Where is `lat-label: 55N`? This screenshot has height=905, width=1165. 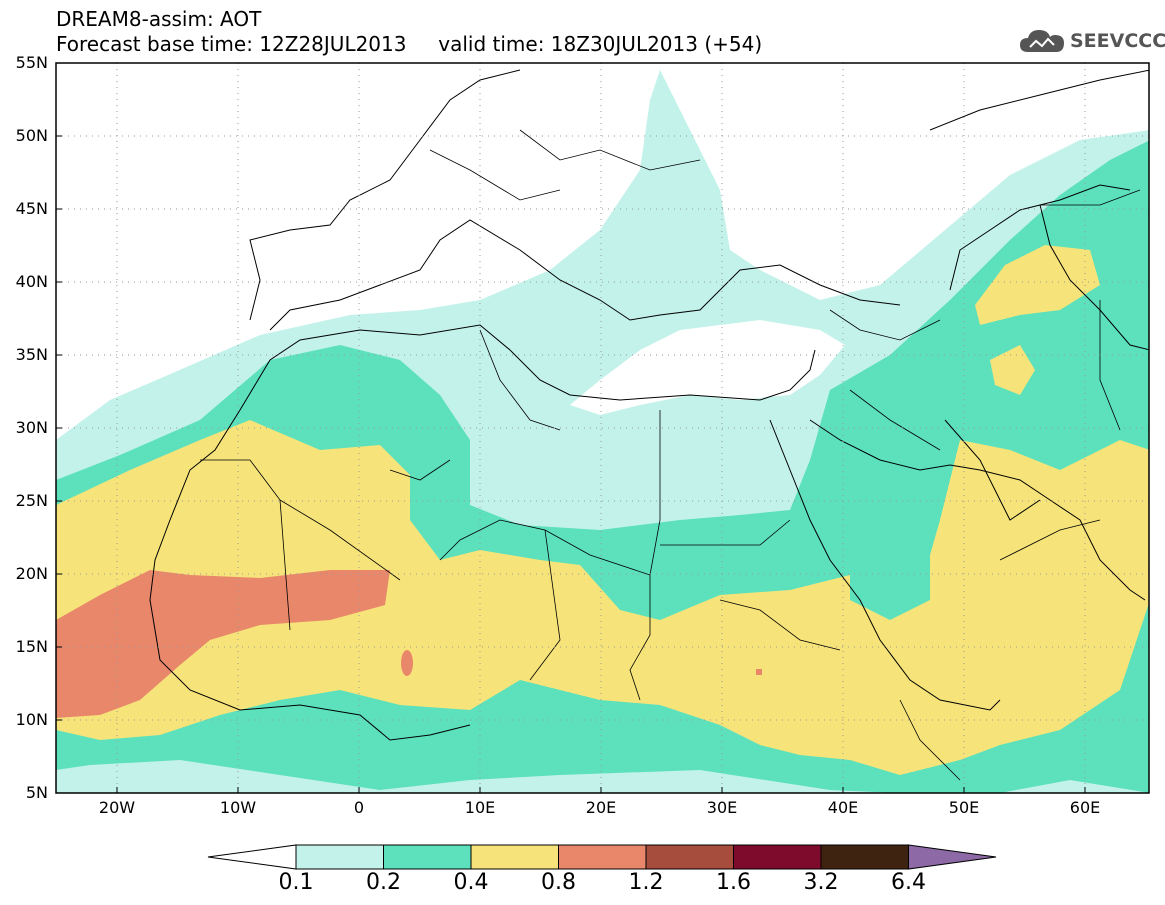 lat-label: 55N is located at coordinates (31, 62).